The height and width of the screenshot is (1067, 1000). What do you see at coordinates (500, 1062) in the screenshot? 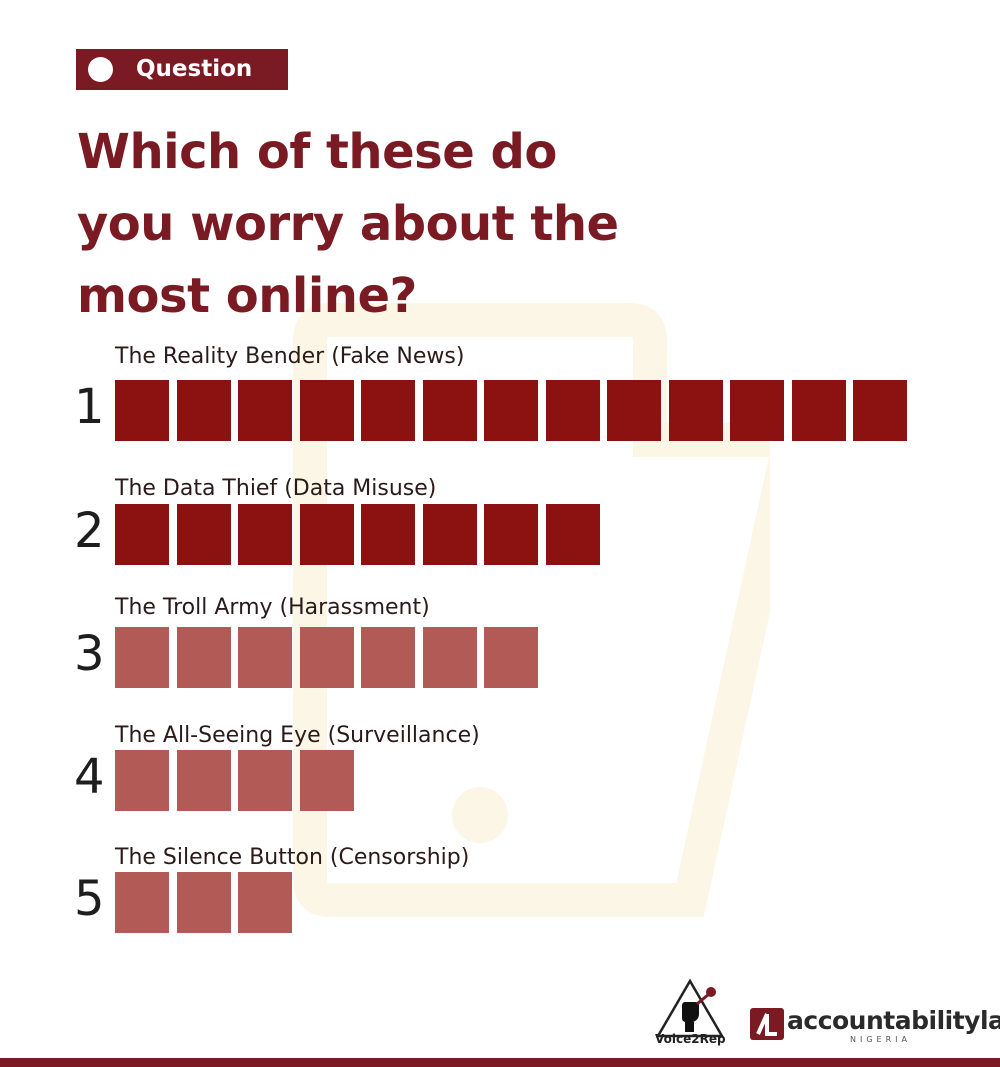
I see `bottom-bar` at bounding box center [500, 1062].